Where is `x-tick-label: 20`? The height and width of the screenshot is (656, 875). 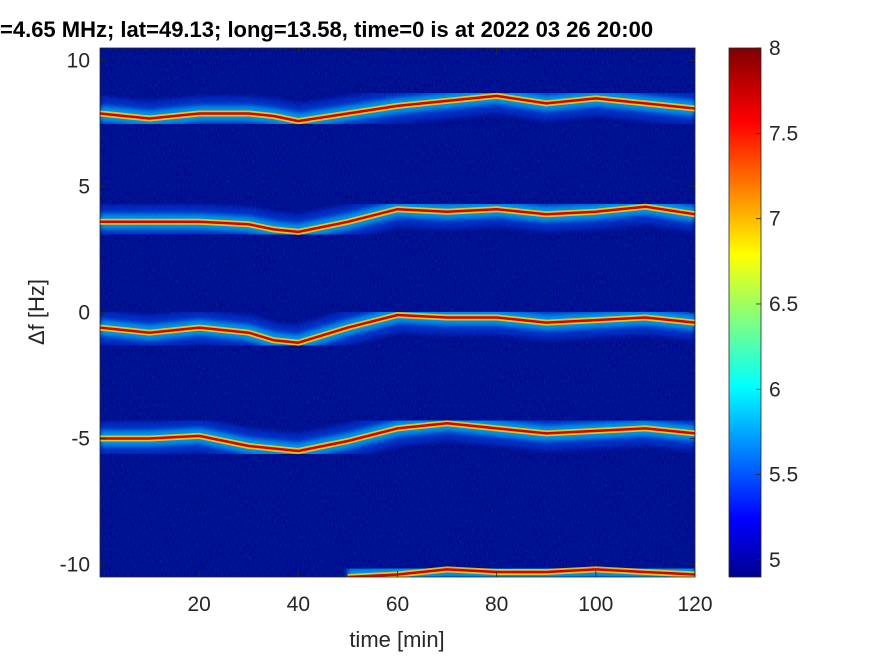 x-tick-label: 20 is located at coordinates (198, 604).